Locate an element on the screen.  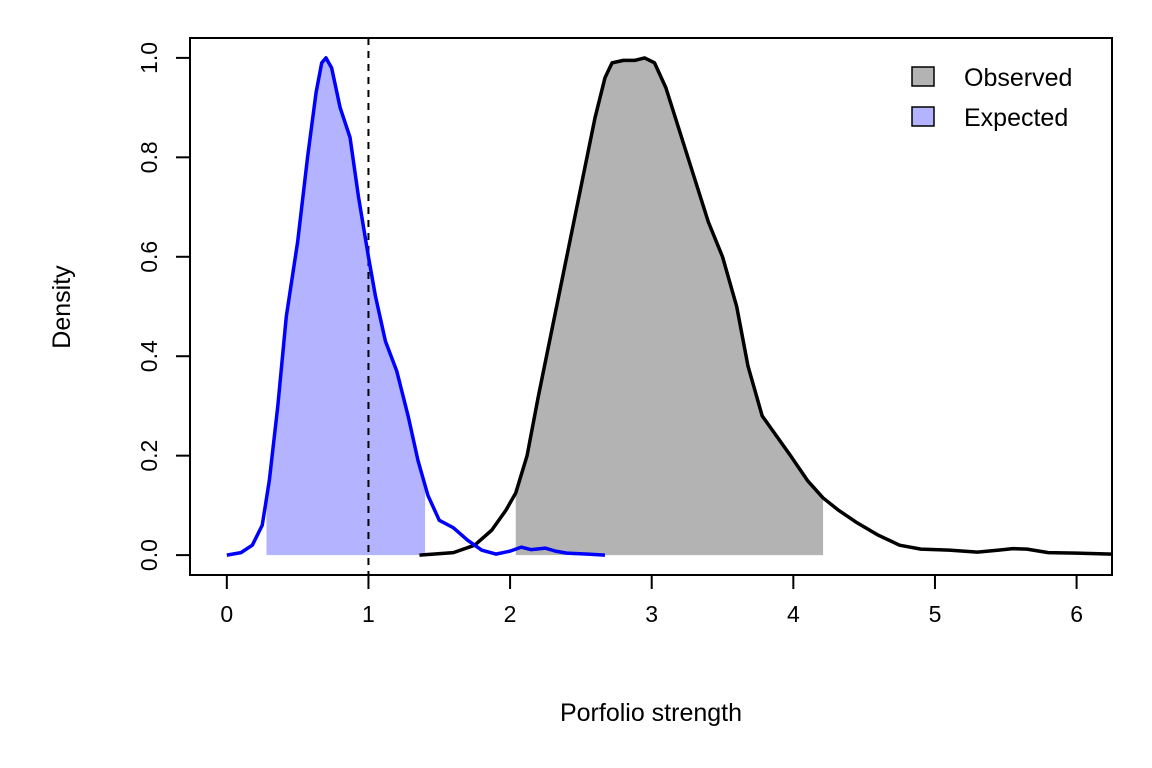
x-axis-label: Porfolio strength is located at coordinates (651, 713).